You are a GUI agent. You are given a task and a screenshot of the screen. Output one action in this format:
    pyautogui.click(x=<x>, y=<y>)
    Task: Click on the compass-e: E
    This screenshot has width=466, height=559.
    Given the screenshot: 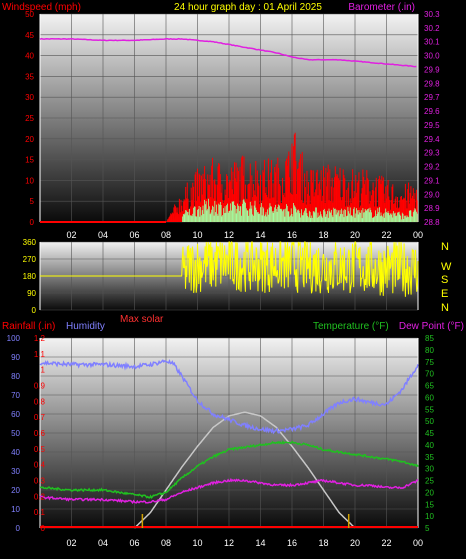 What is the action you would take?
    pyautogui.click(x=444, y=294)
    